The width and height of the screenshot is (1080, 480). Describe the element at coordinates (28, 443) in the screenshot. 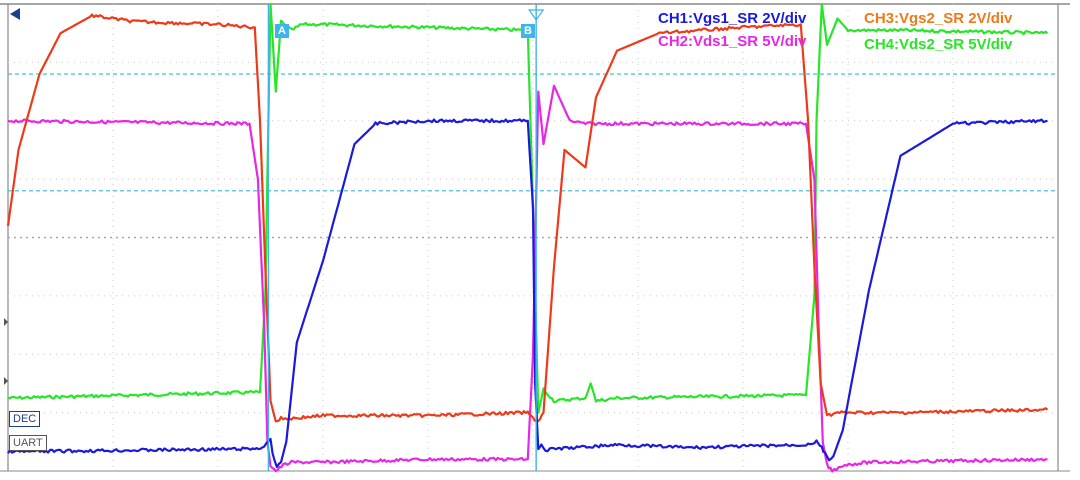

I see `uart-tag: UART` at that location.